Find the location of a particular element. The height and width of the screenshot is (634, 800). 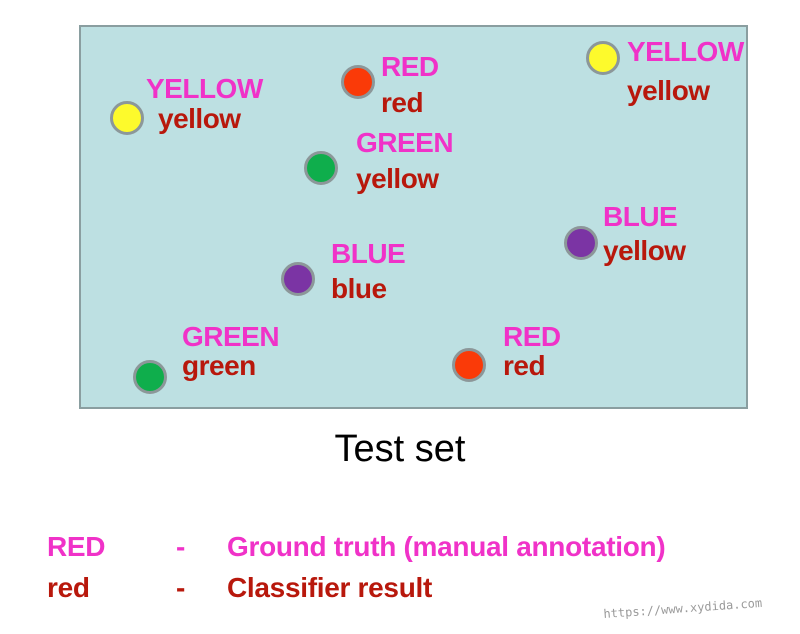

legend-truth-dash: - is located at coordinates (181, 546).